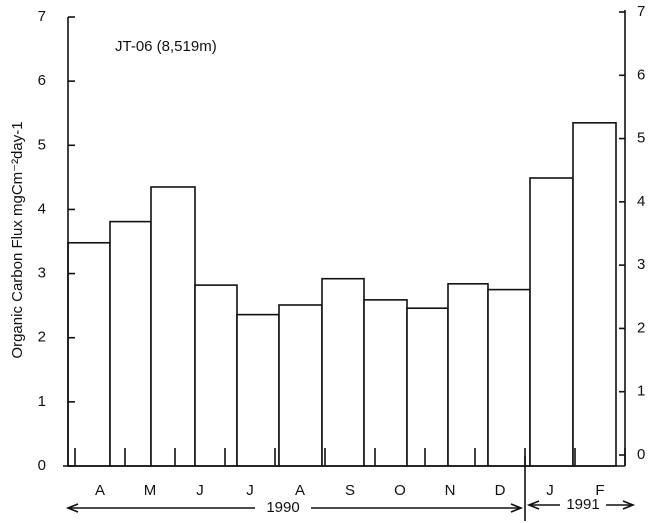  What do you see at coordinates (641, 138) in the screenshot?
I see `y2-tick-label: 5` at bounding box center [641, 138].